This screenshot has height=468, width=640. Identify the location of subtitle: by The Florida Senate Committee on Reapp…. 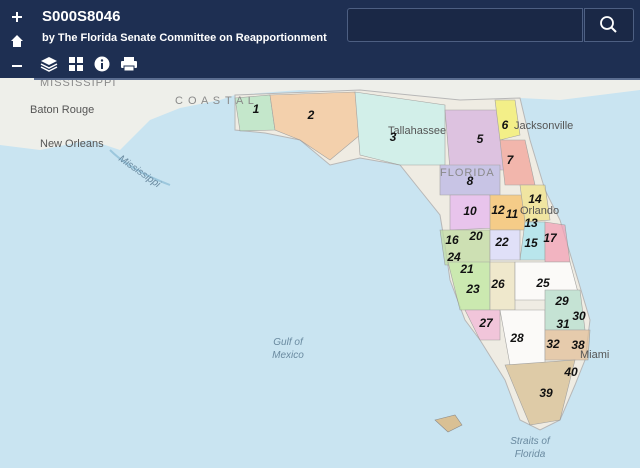
(184, 38).